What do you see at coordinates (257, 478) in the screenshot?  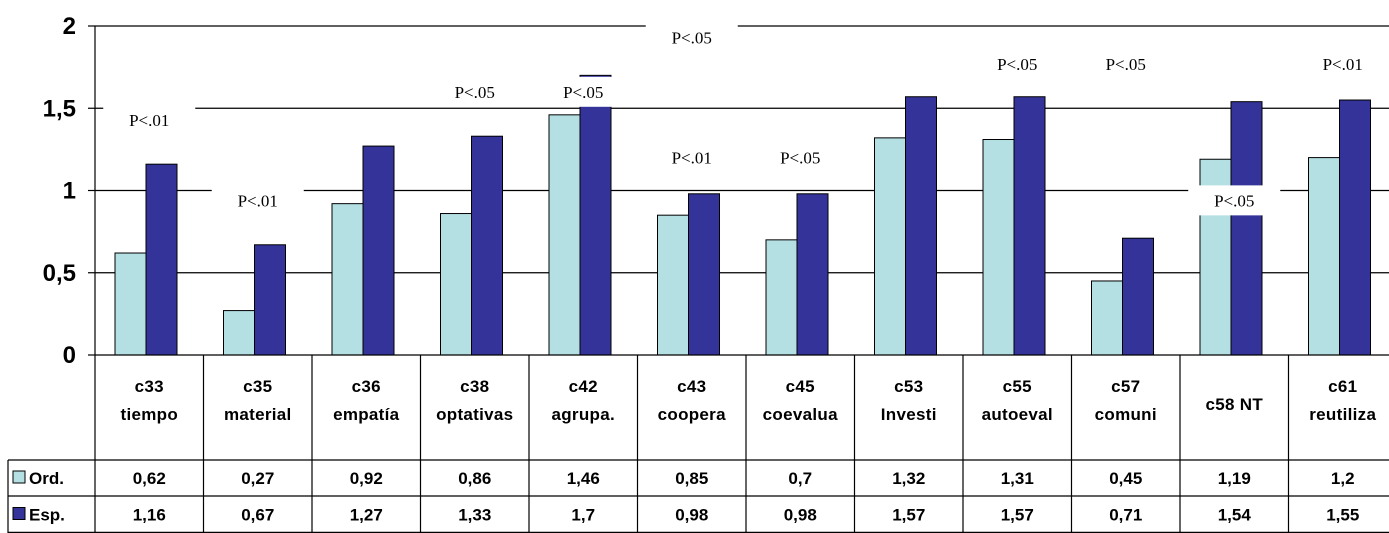 I see `table-cell-value: 0,27` at bounding box center [257, 478].